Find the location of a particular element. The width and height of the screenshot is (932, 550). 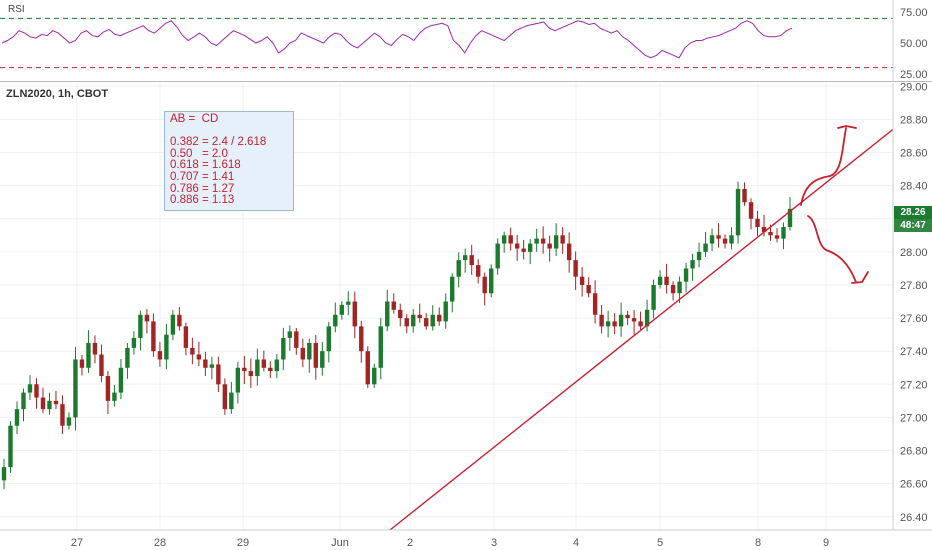

time-tick-label: 29 is located at coordinates (243, 543).